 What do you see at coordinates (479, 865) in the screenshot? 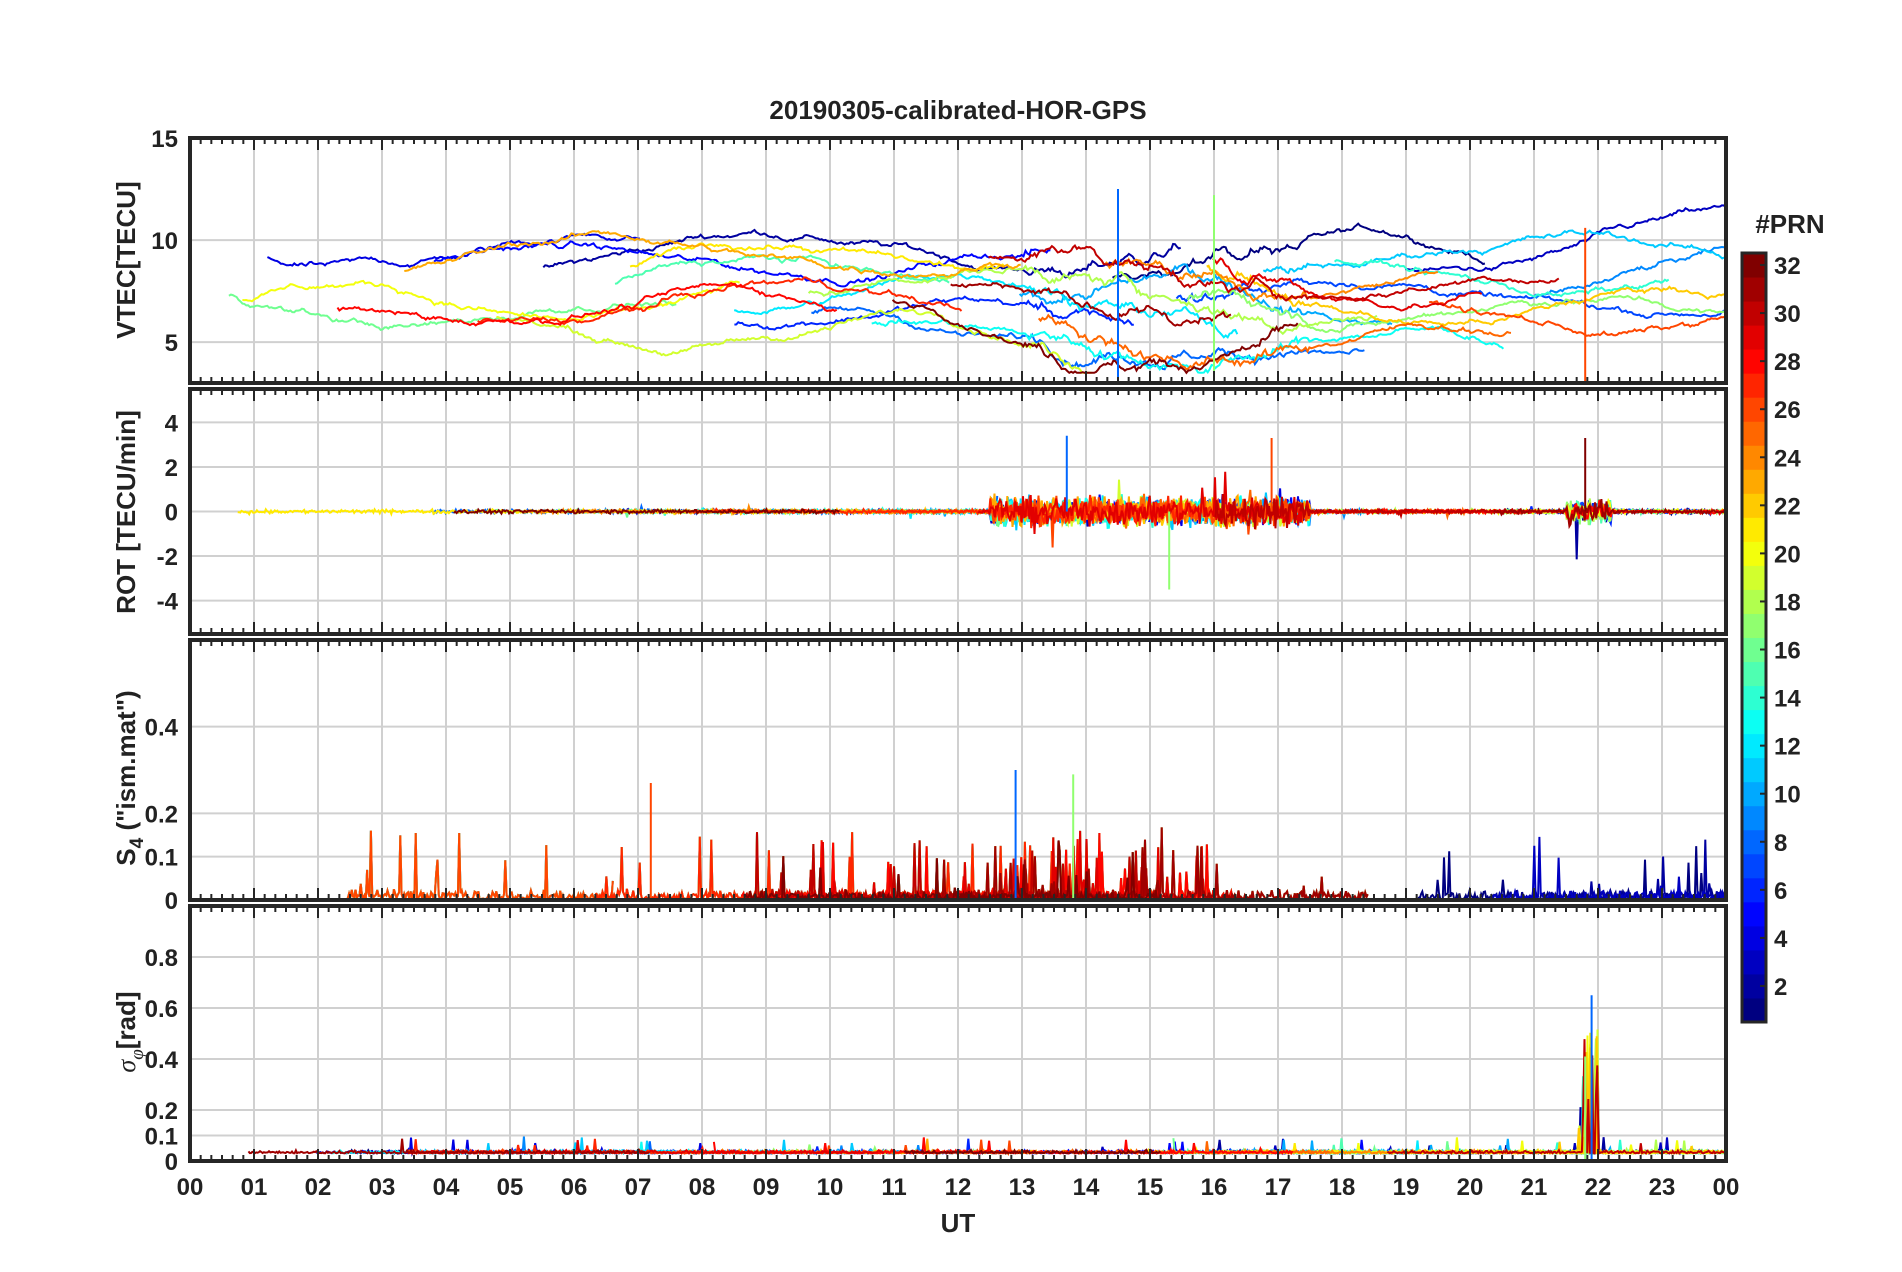
I see `prn-26-trace` at bounding box center [479, 865].